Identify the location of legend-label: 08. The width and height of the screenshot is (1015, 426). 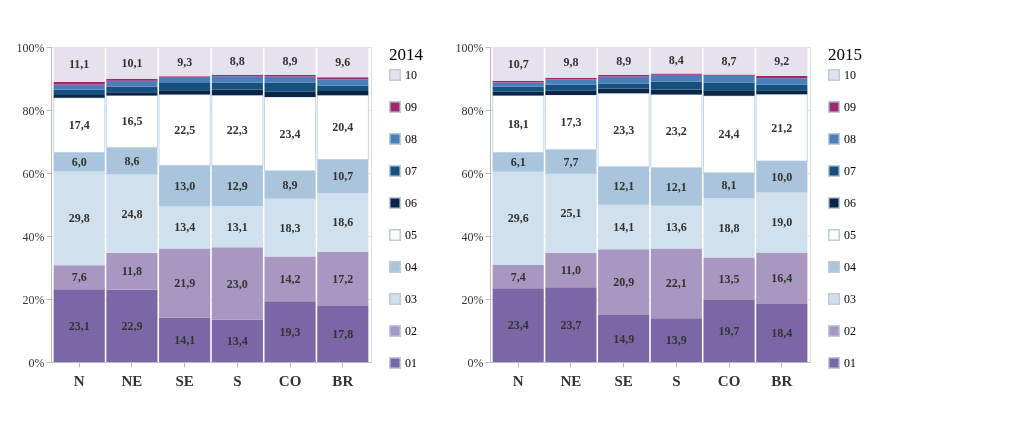
(850, 139).